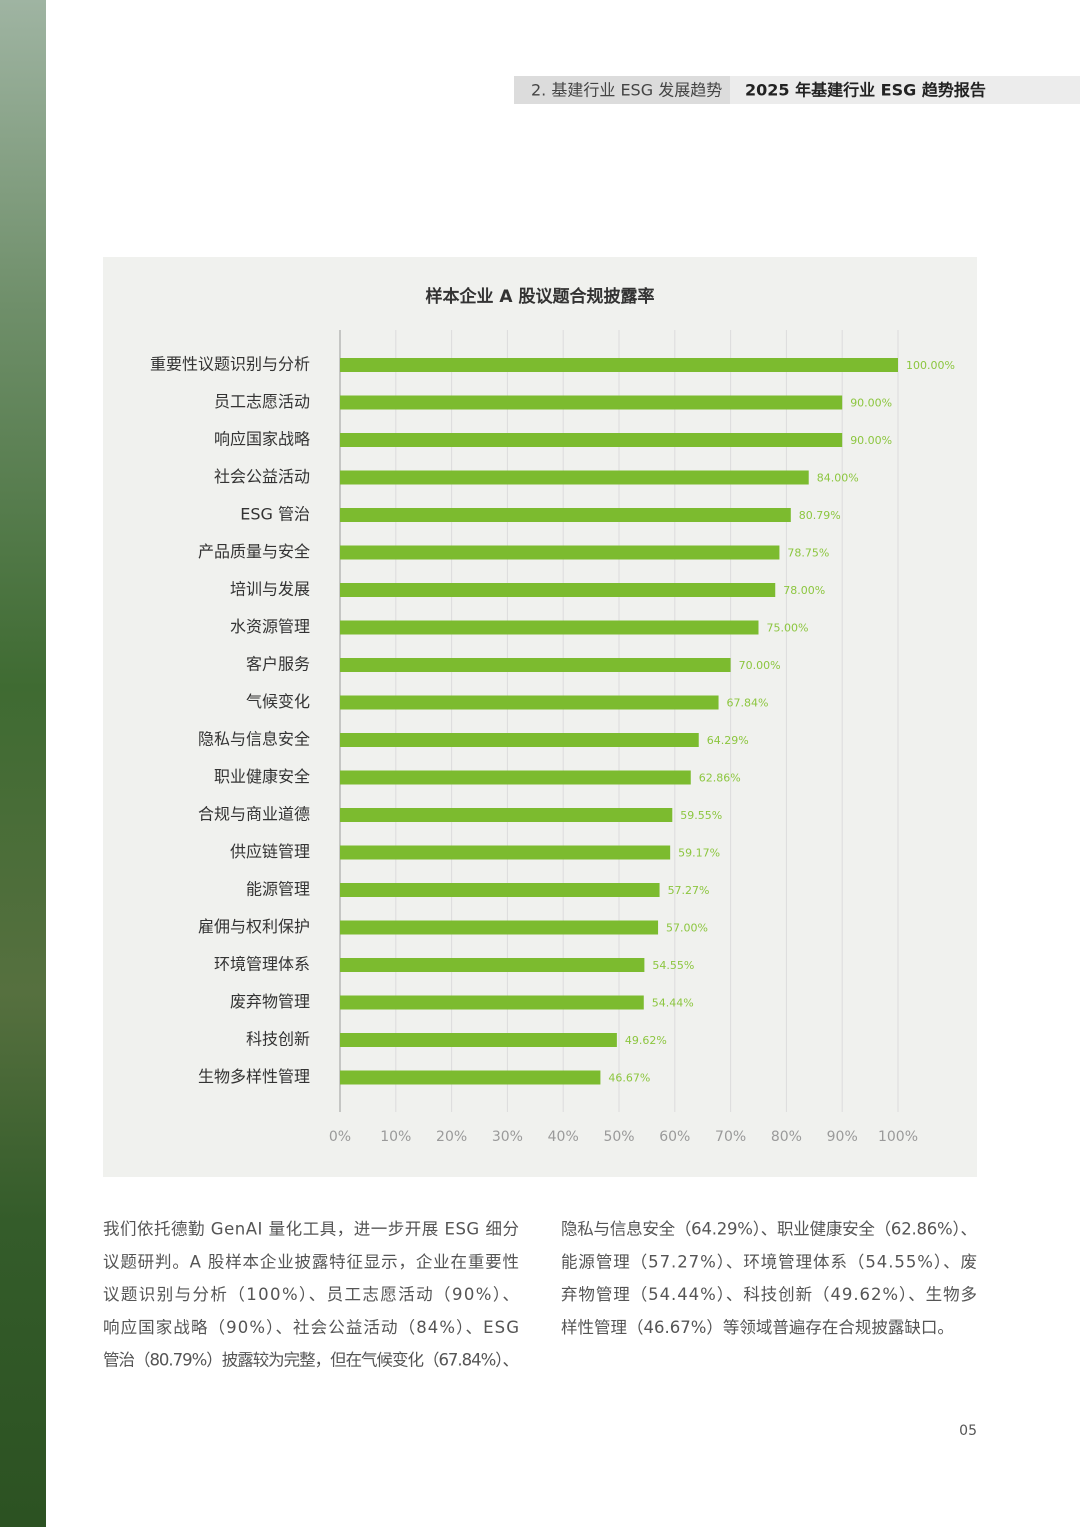  Describe the element at coordinates (262, 476) in the screenshot. I see `category-label: 社会公益活动` at that location.